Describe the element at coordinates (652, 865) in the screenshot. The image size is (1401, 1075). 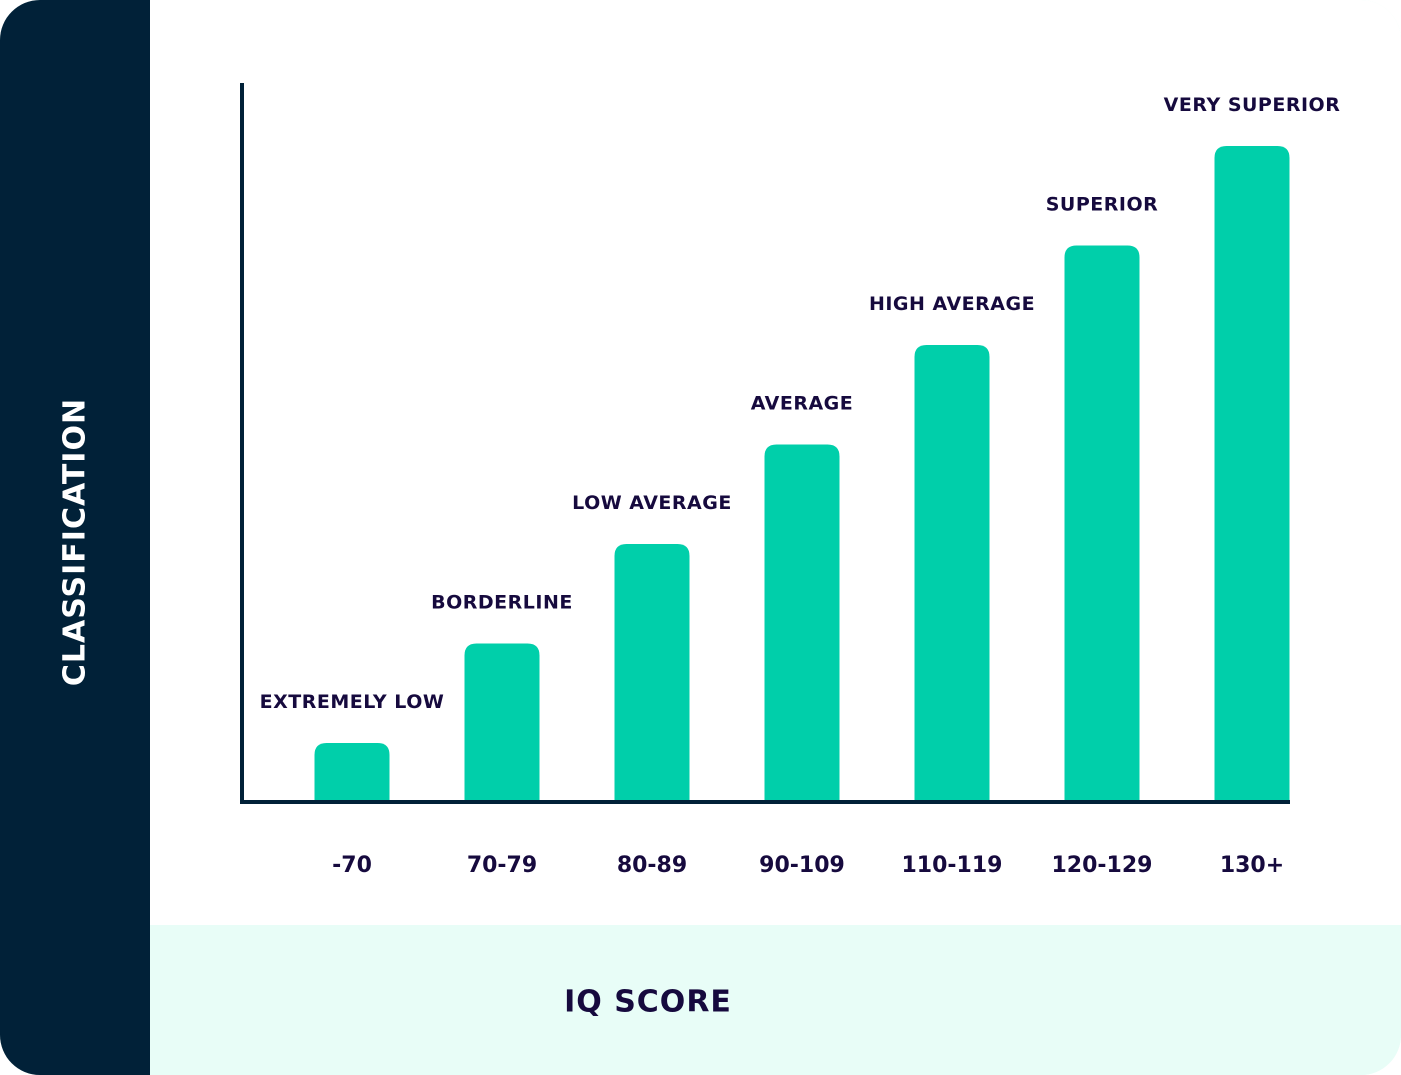
I see `x-tick-label-2: 80-89` at that location.